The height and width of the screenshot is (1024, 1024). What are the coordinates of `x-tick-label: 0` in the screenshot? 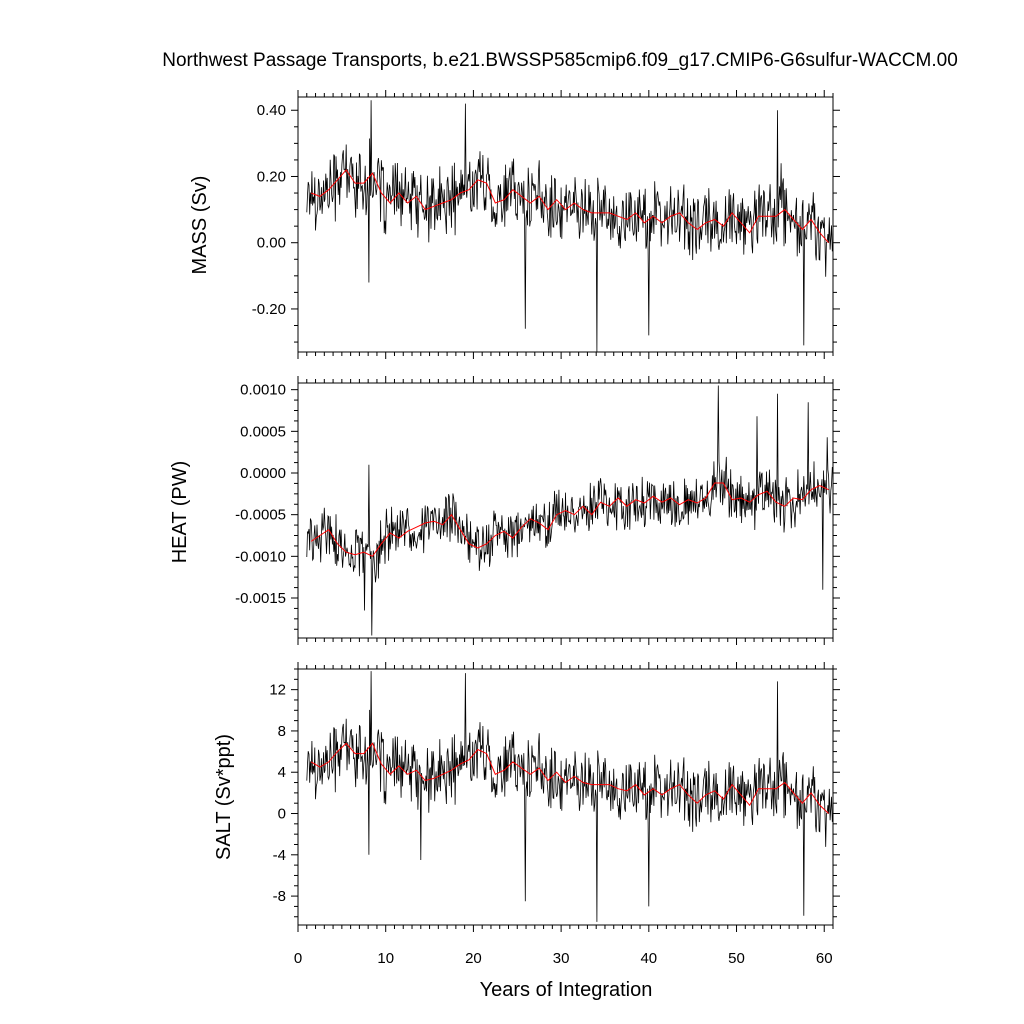 It's located at (298, 958).